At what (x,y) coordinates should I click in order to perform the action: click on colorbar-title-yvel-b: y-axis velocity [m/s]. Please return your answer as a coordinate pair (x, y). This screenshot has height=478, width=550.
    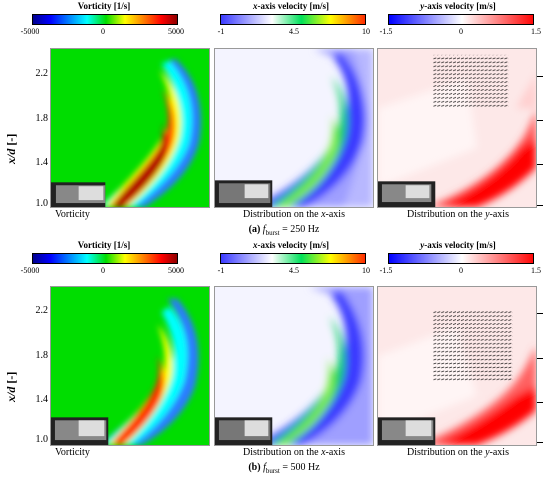
    Looking at the image, I should click on (458, 245).